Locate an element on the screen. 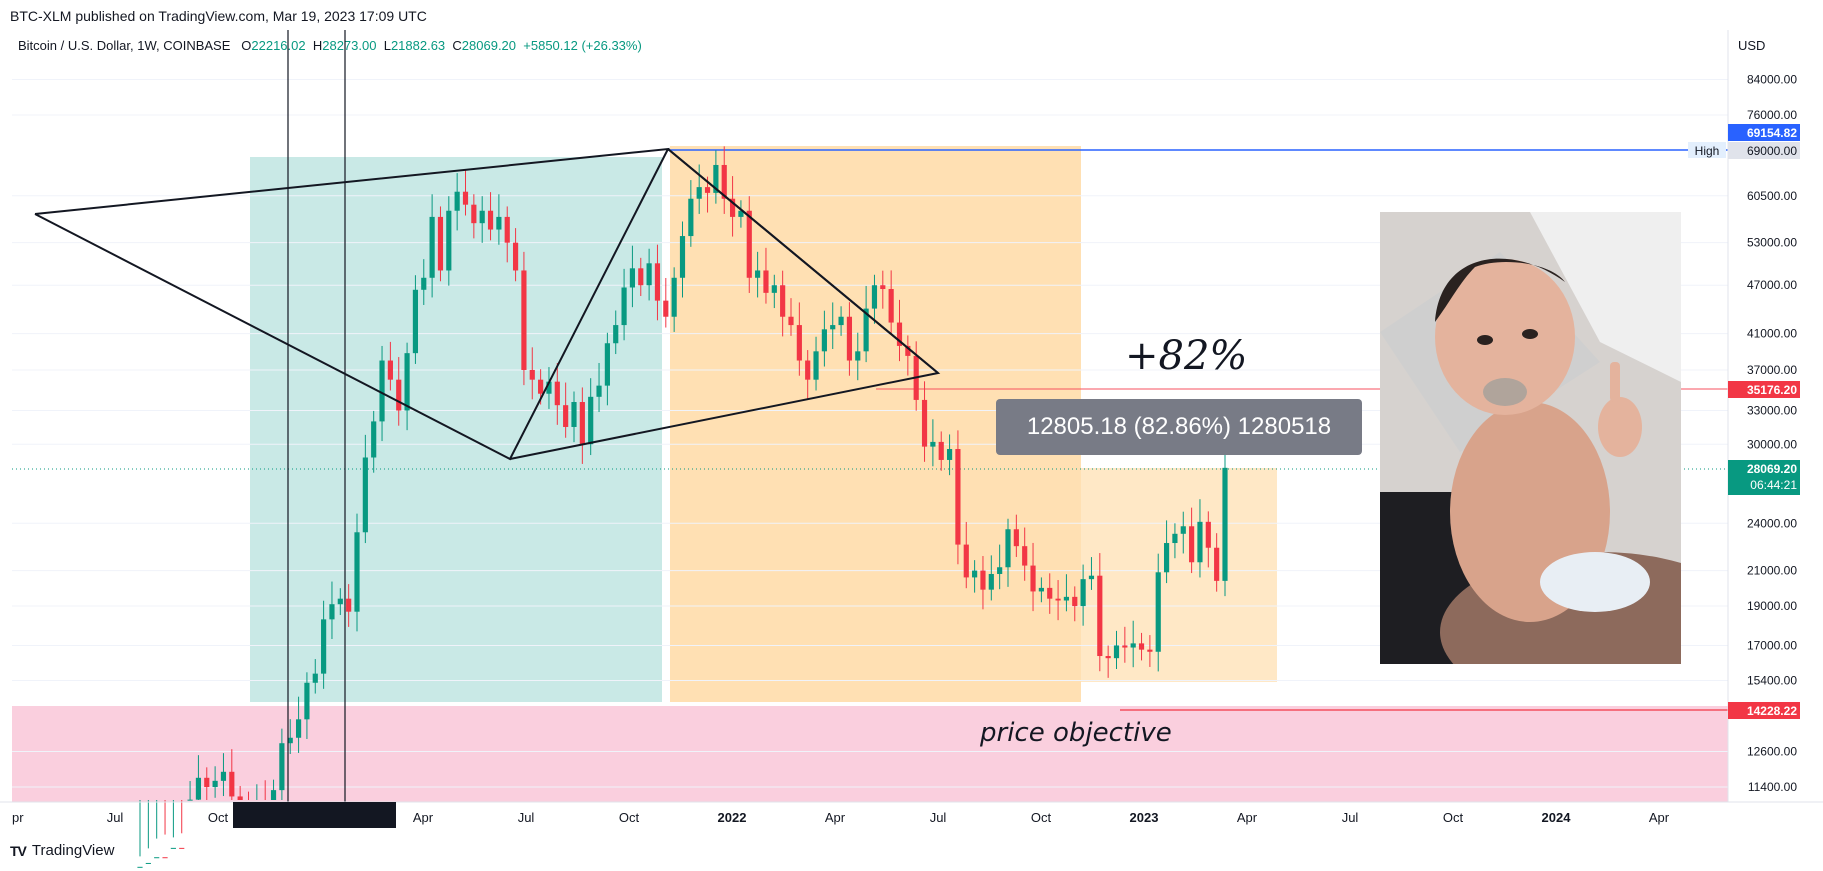  badge-top-blue-text: 69154.82 is located at coordinates (1772, 133).